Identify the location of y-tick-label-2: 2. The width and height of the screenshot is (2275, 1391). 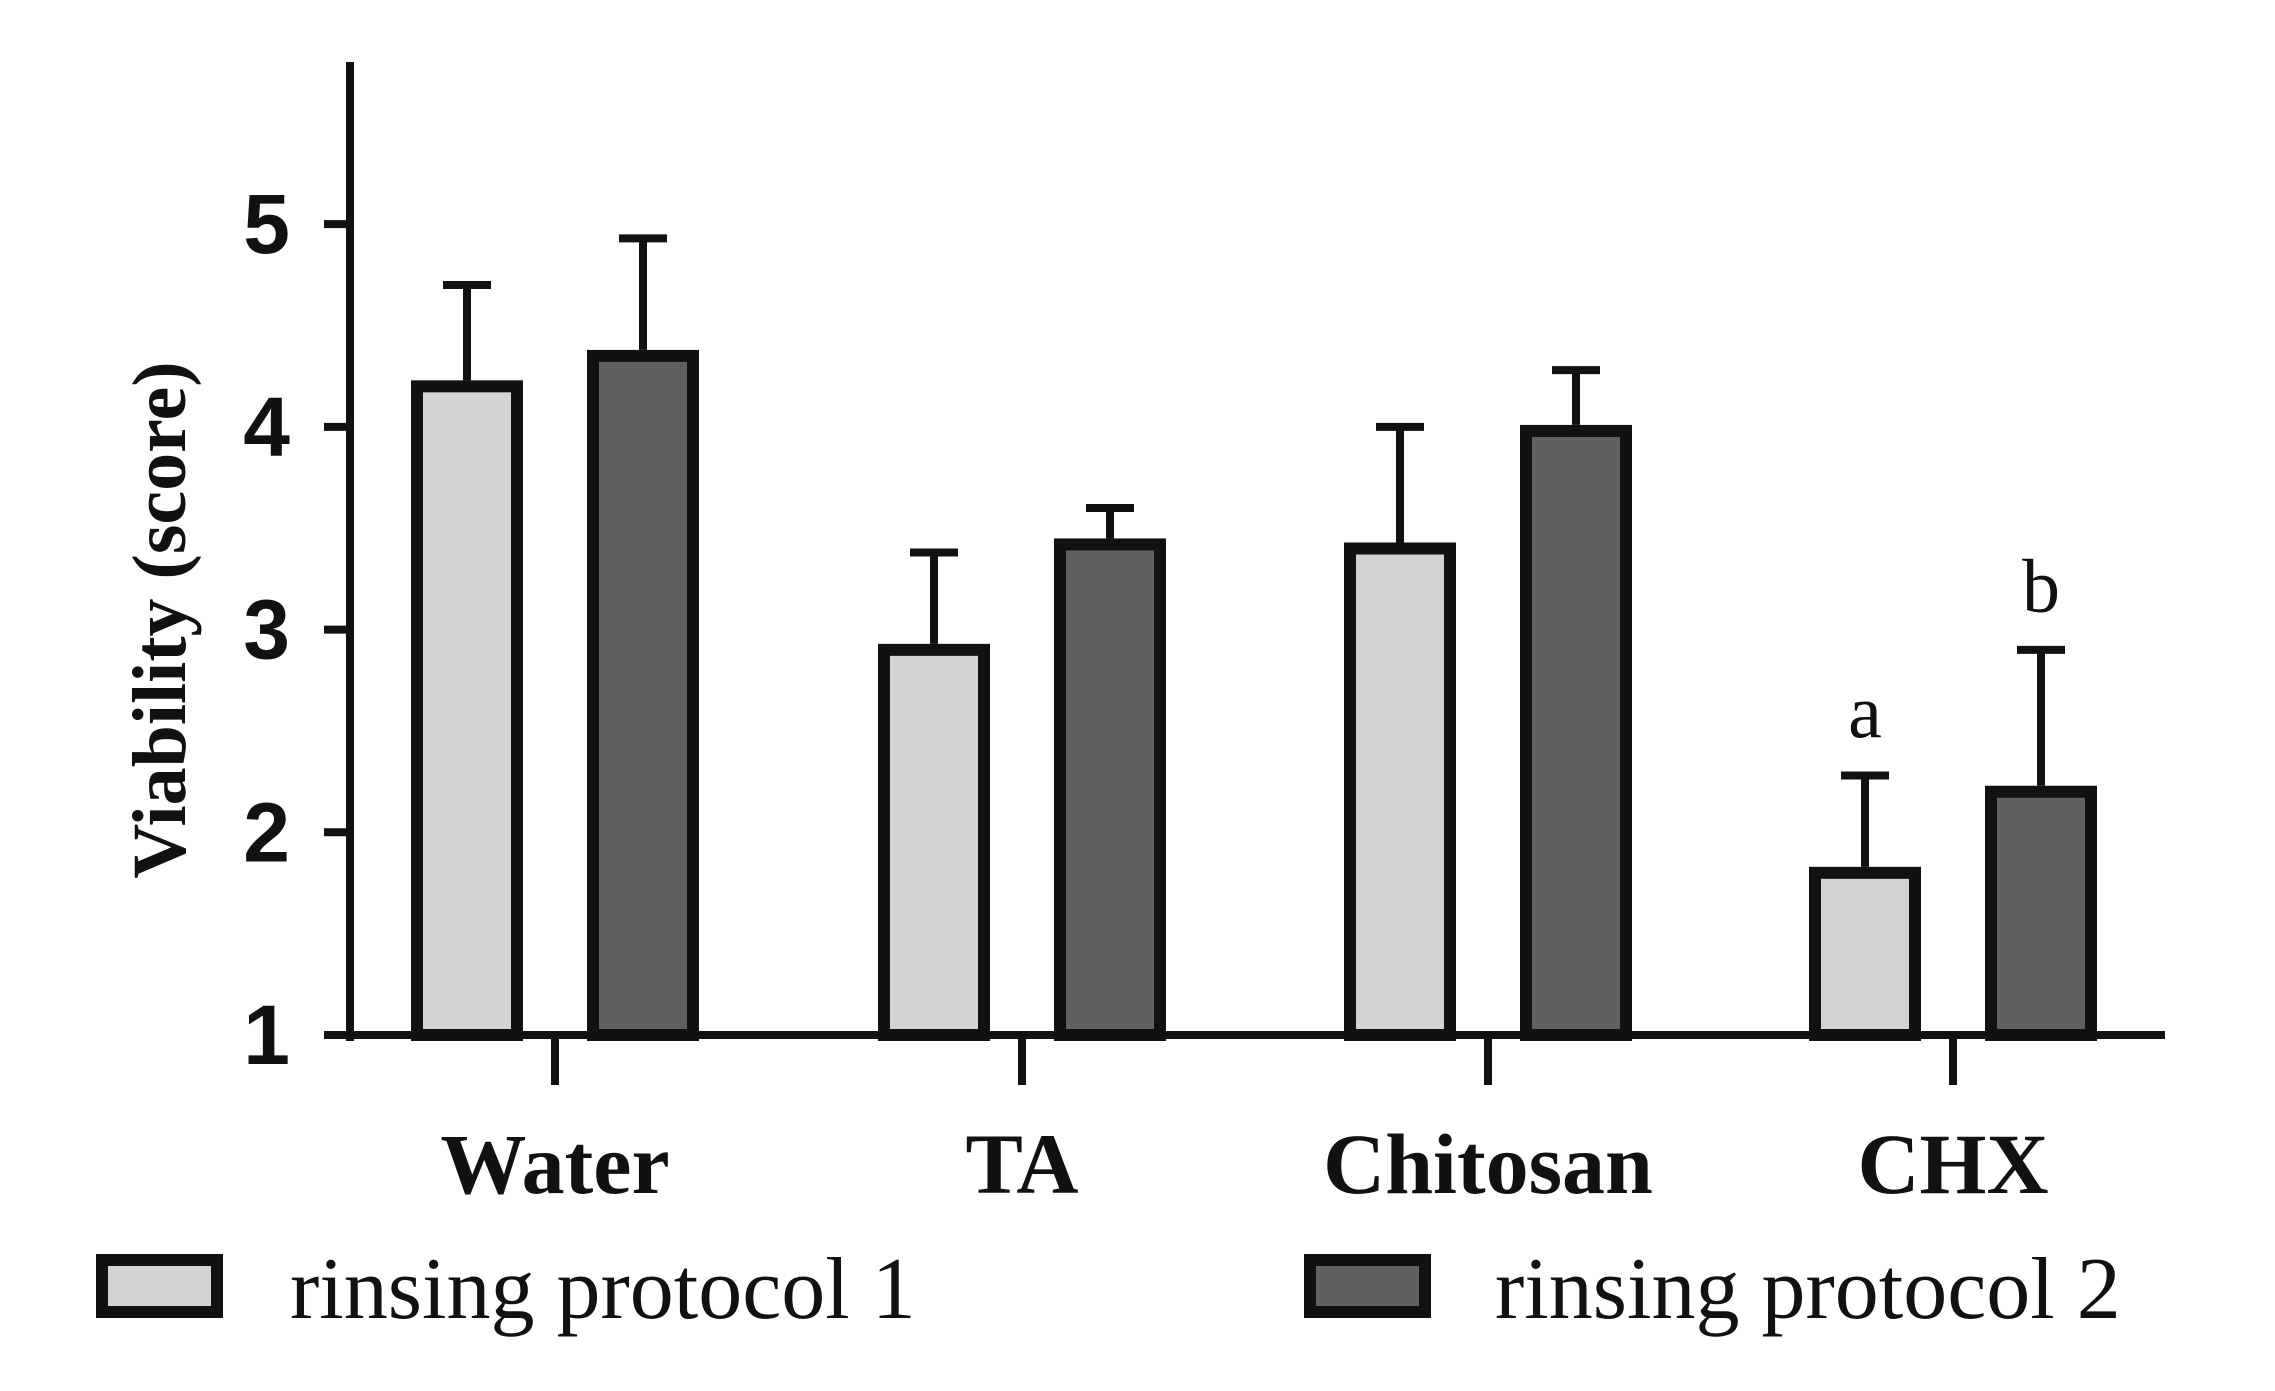
(266, 832).